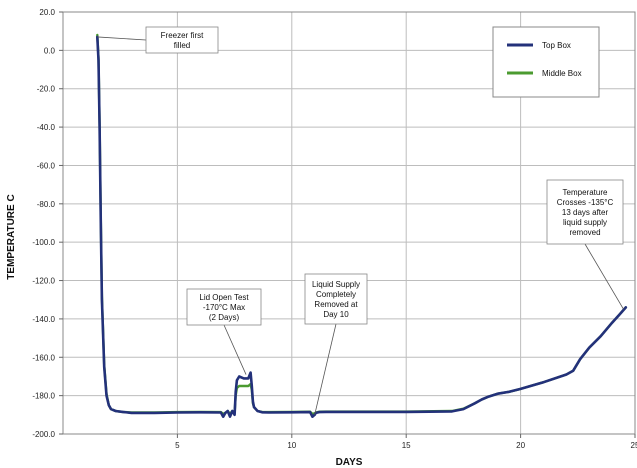  What do you see at coordinates (520, 445) in the screenshot?
I see `x-tick-label: 20` at bounding box center [520, 445].